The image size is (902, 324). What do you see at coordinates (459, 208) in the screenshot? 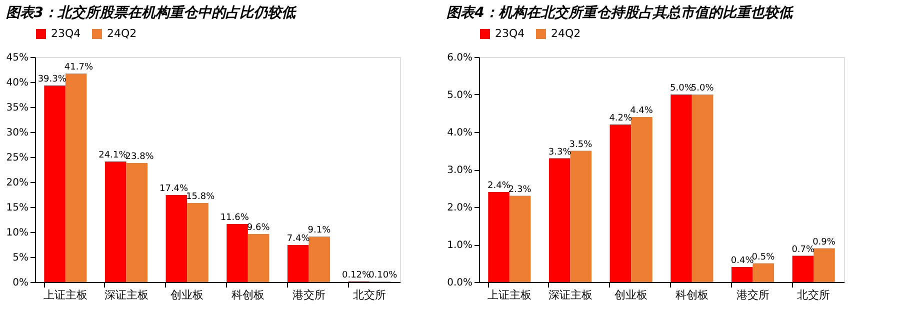
I see `y-tick-label: 2.0%` at bounding box center [459, 208].